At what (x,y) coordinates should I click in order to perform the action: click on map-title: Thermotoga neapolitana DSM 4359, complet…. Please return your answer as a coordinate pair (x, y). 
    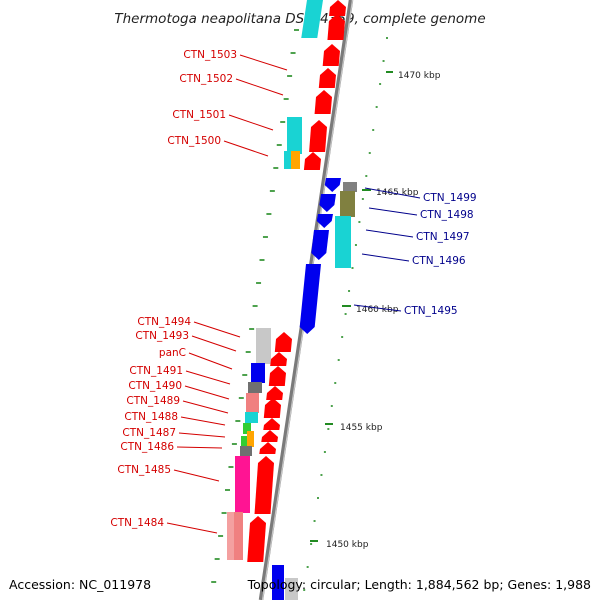
    Looking at the image, I should click on (299, 19).